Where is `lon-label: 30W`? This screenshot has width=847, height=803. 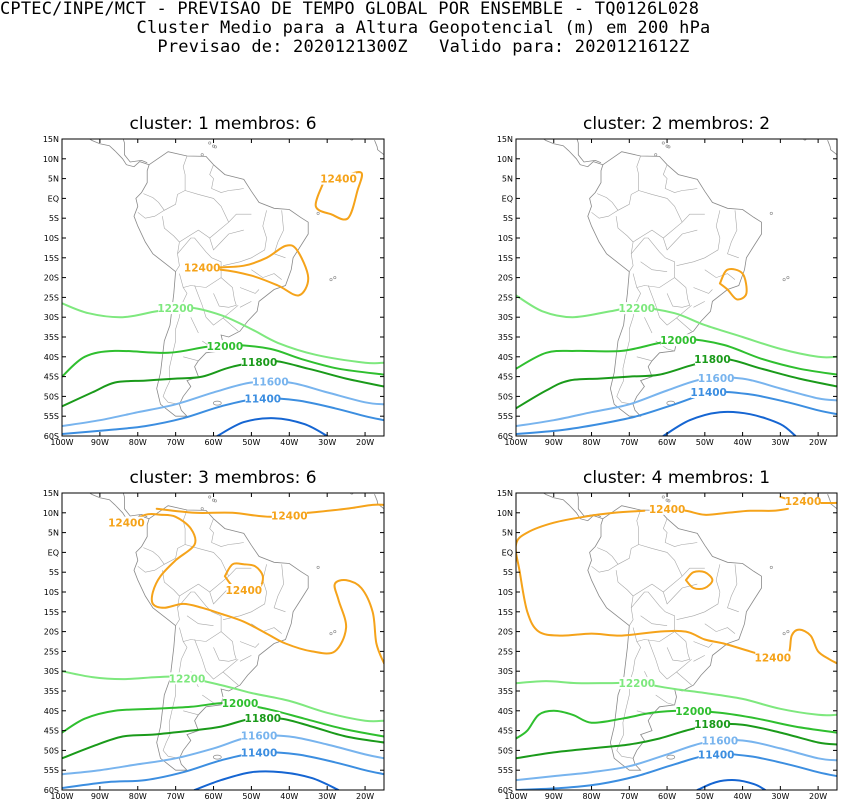 lon-label: 30W is located at coordinates (327, 796).